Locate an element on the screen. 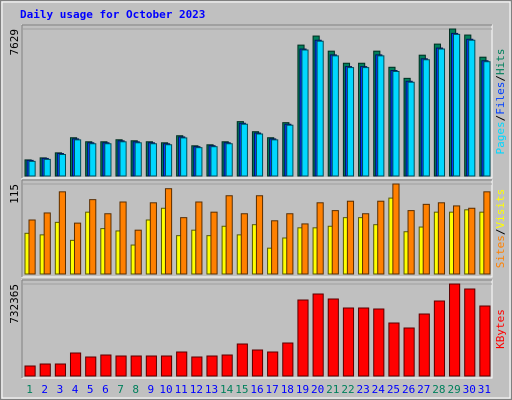 Image resolution: width=512 pixels, height=400 pixels. x-tick-label: 2 is located at coordinates (44, 389).